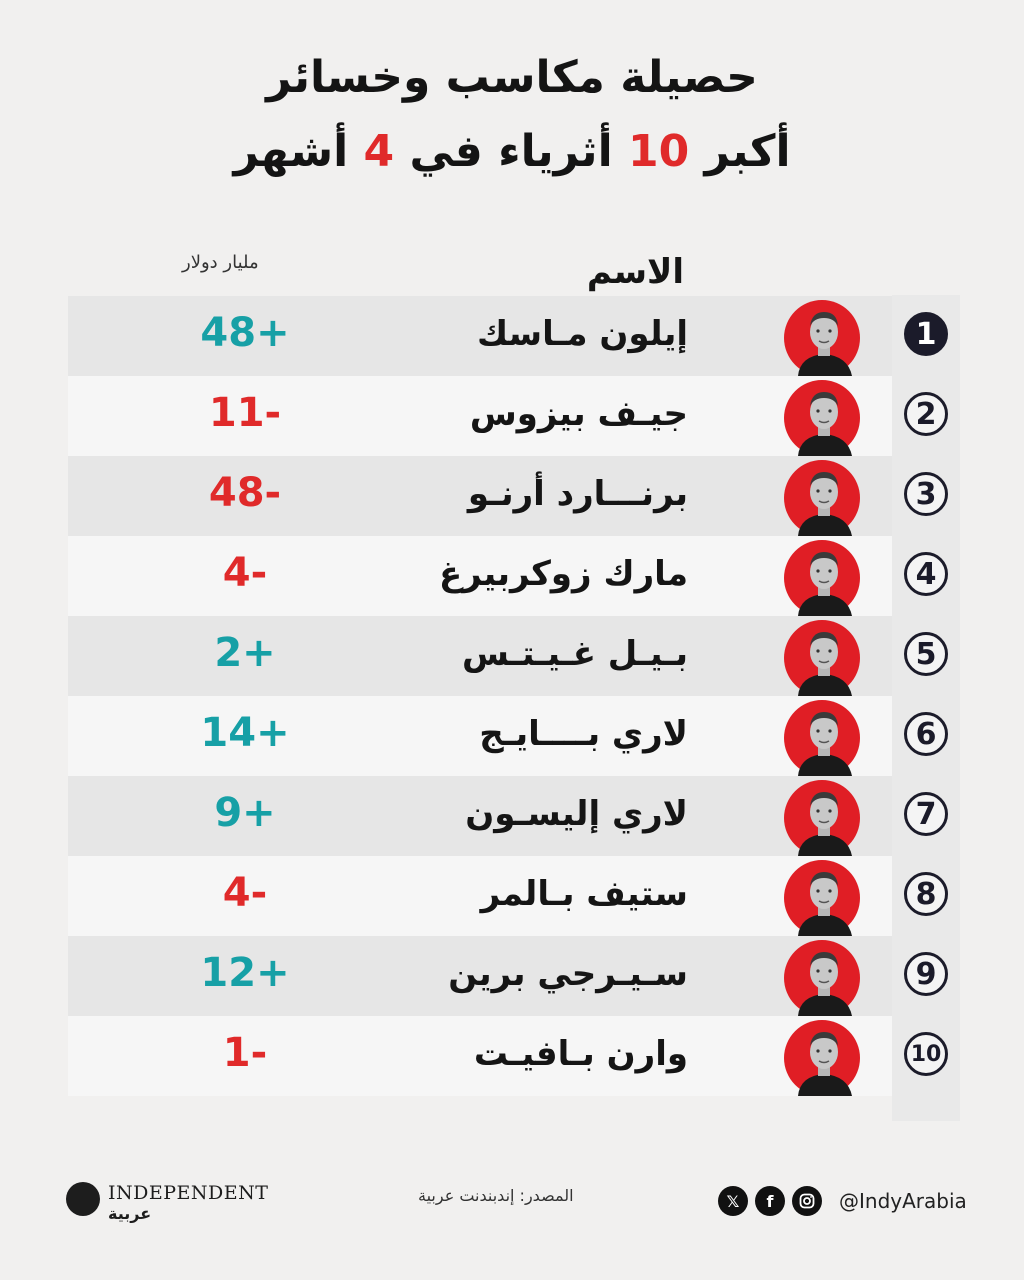 The width and height of the screenshot is (1024, 1280). Describe the element at coordinates (578, 414) in the screenshot. I see `person-name: جيـف بيزوس` at that location.